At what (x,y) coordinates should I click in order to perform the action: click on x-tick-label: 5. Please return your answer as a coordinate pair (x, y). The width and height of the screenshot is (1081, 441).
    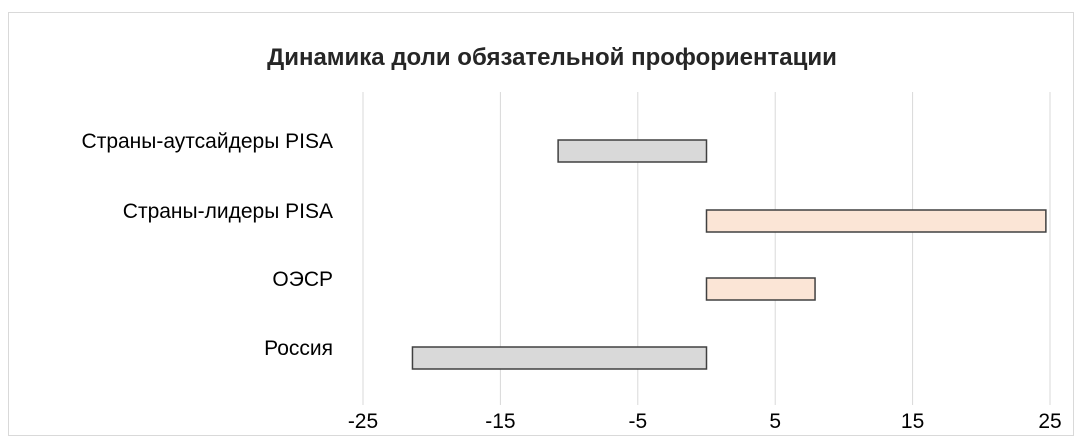
    Looking at the image, I should click on (775, 421).